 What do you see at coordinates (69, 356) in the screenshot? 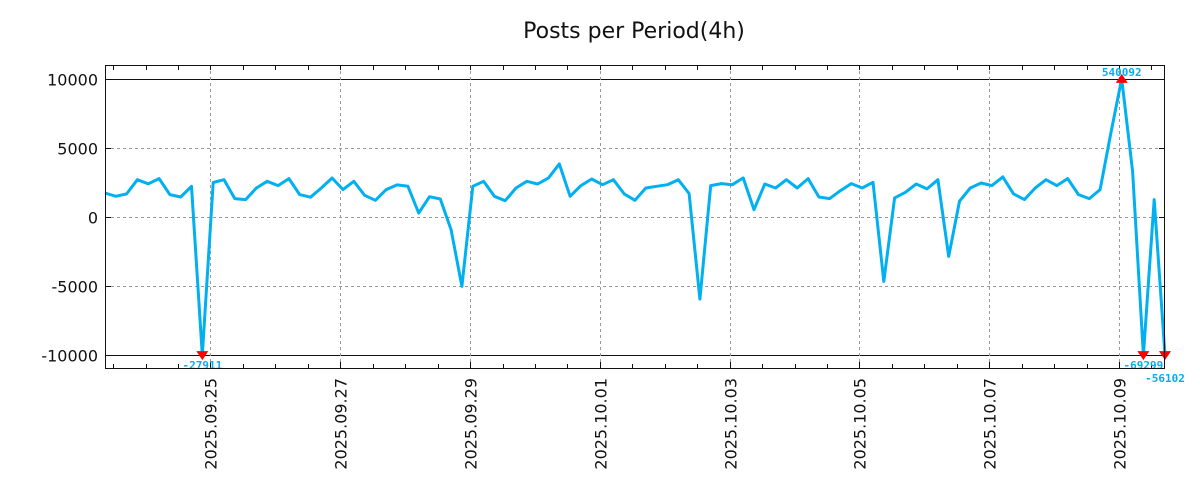
I see `y-tick-label: -10000` at bounding box center [69, 356].